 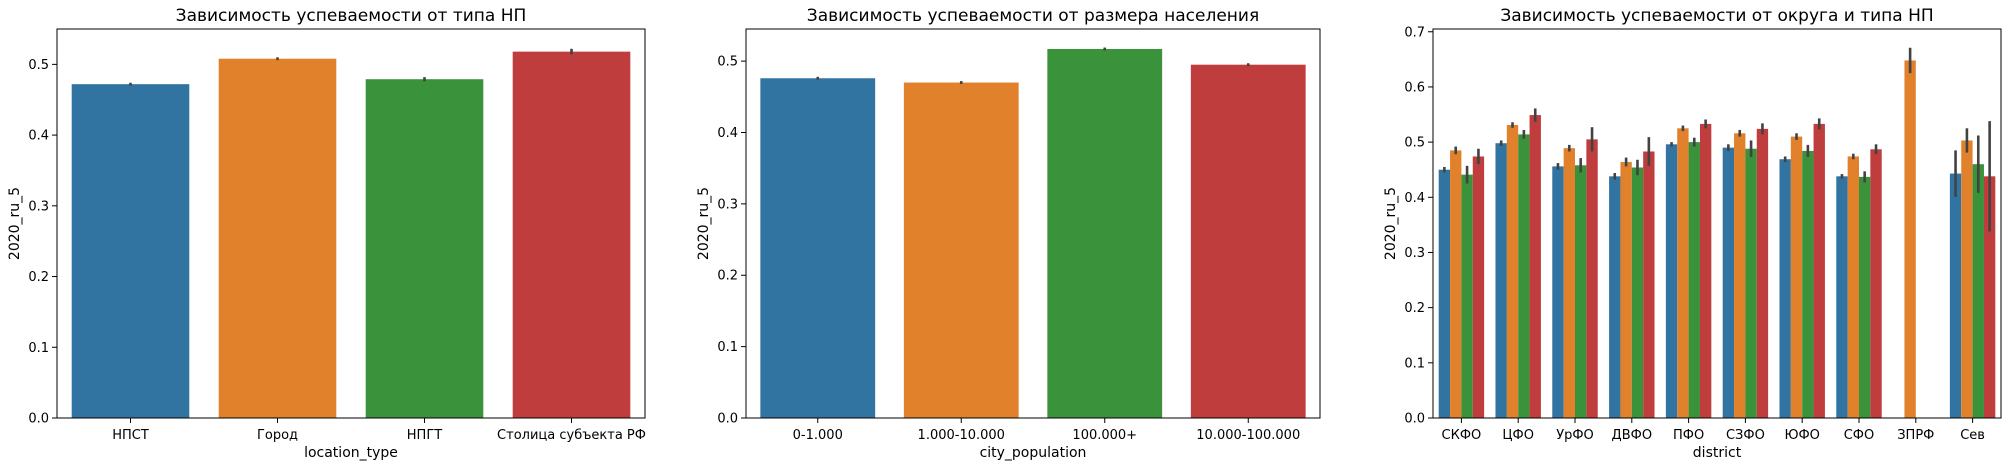 What do you see at coordinates (351, 453) in the screenshot?
I see `x-axis-label: location_type` at bounding box center [351, 453].